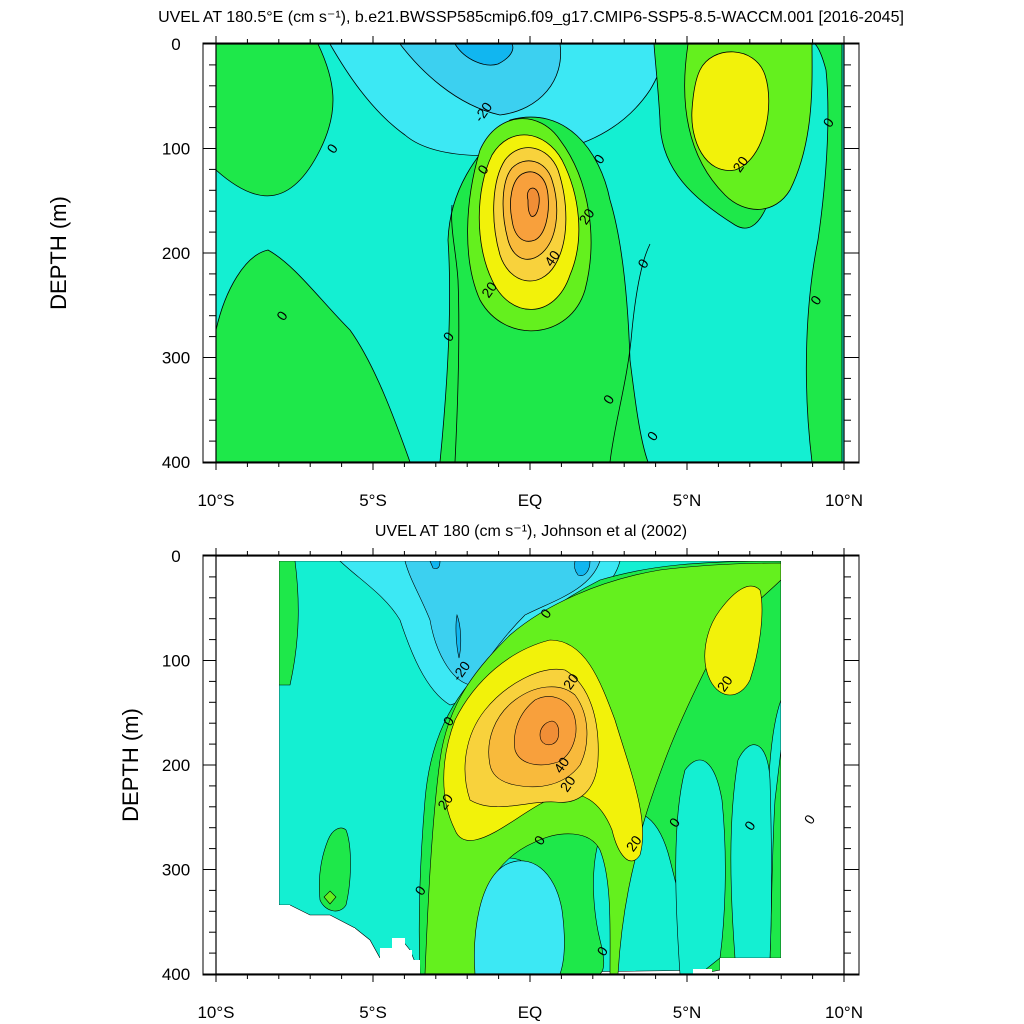 The image size is (1024, 1024). What do you see at coordinates (458, 636) in the screenshot?
I see `band-le-m30-b` at bounding box center [458, 636].